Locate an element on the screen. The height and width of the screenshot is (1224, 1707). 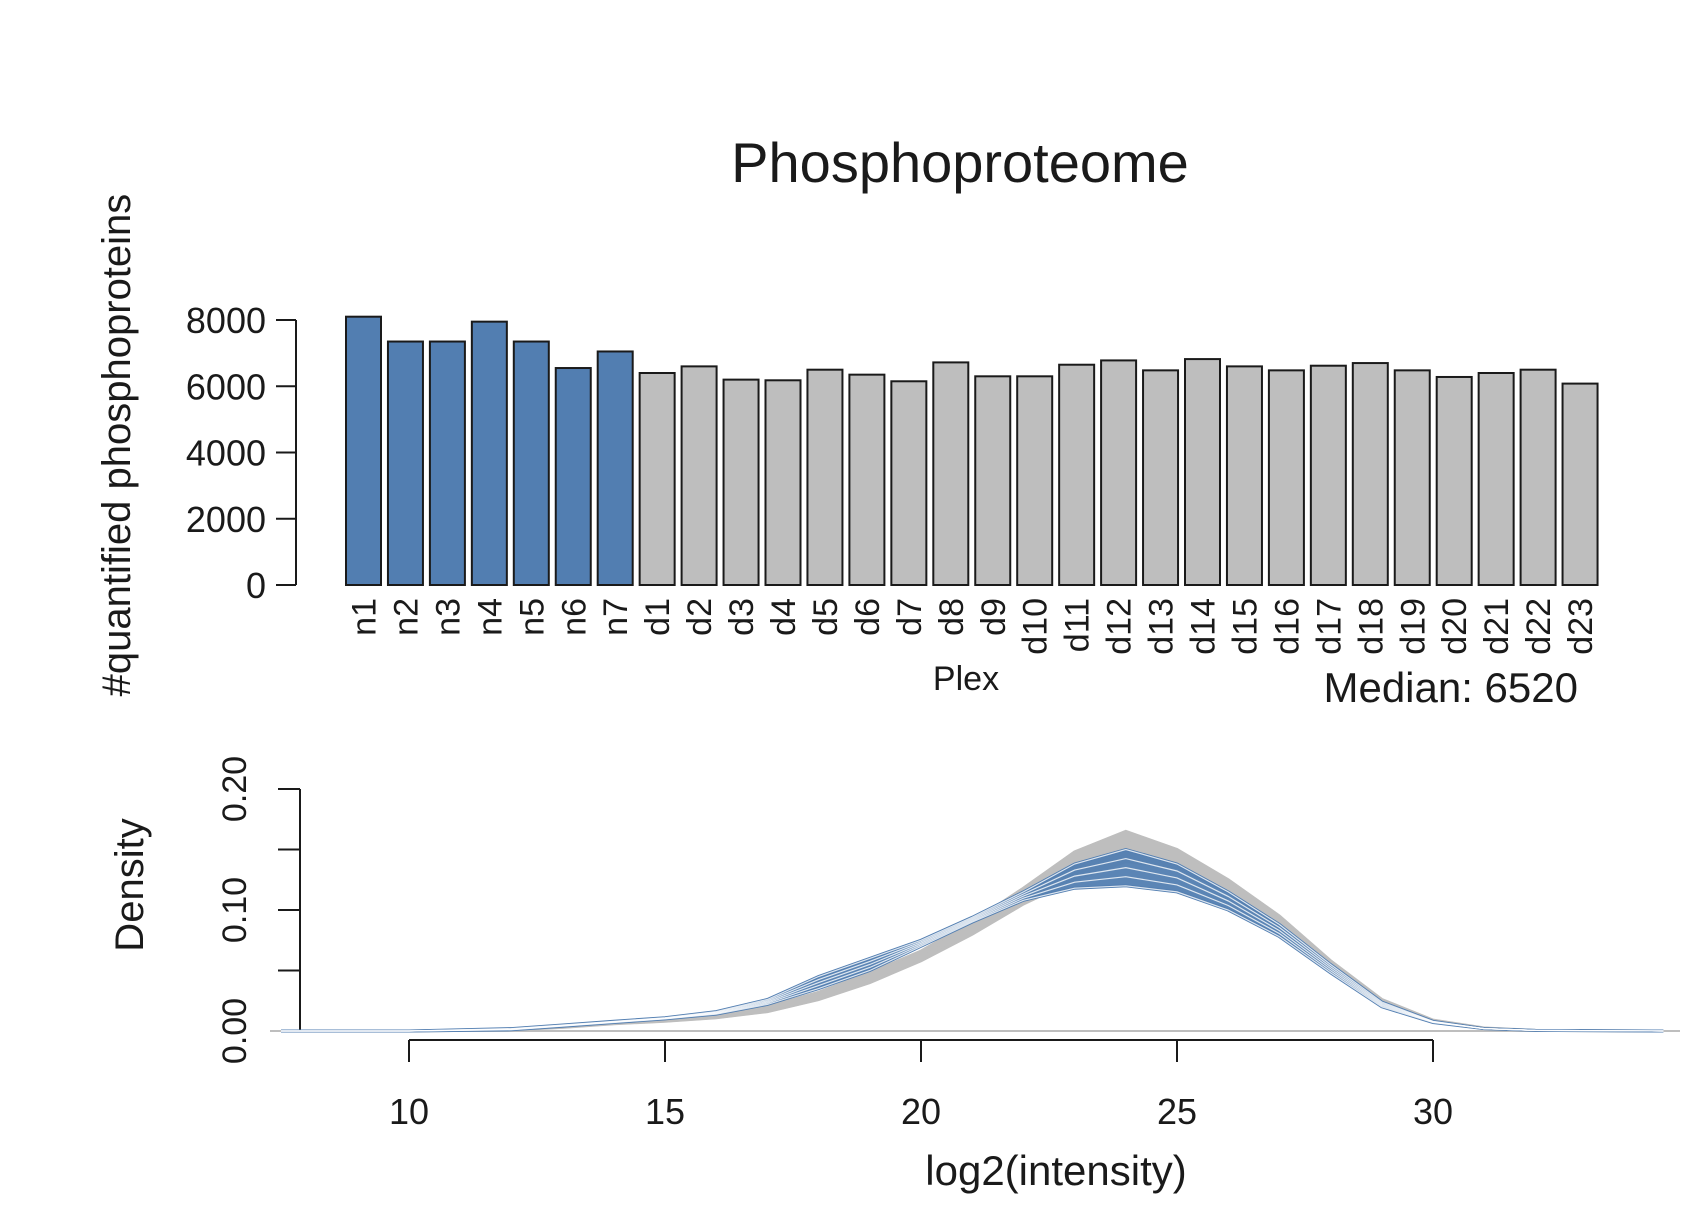
bar-y-tick-label: 0 is located at coordinates (256, 585).